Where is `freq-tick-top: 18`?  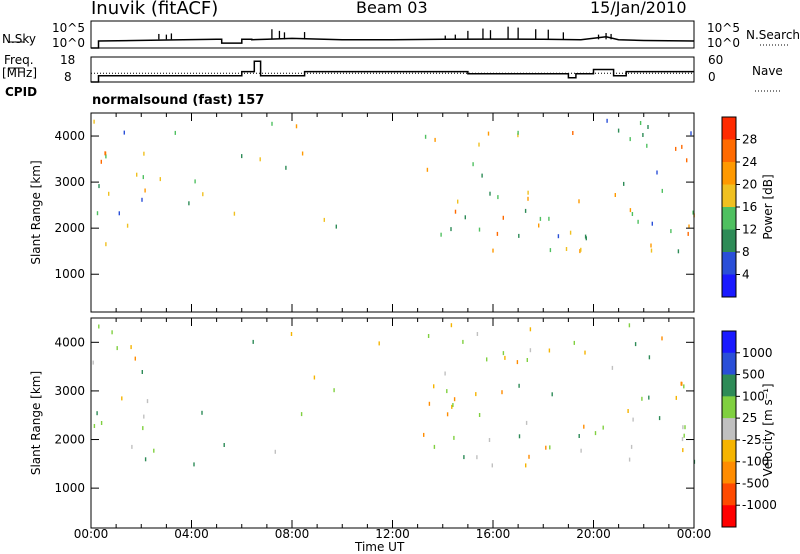
freq-tick-top: 18 is located at coordinates (68, 60).